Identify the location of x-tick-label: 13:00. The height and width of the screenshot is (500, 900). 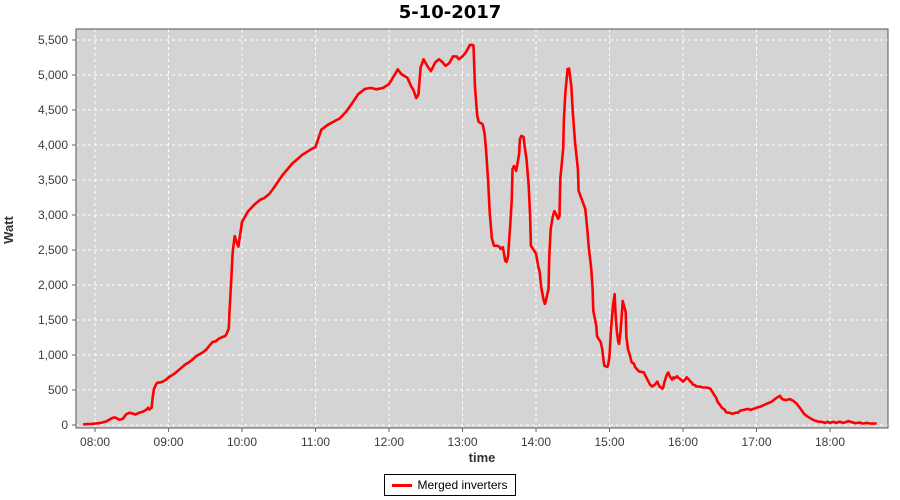
(463, 442).